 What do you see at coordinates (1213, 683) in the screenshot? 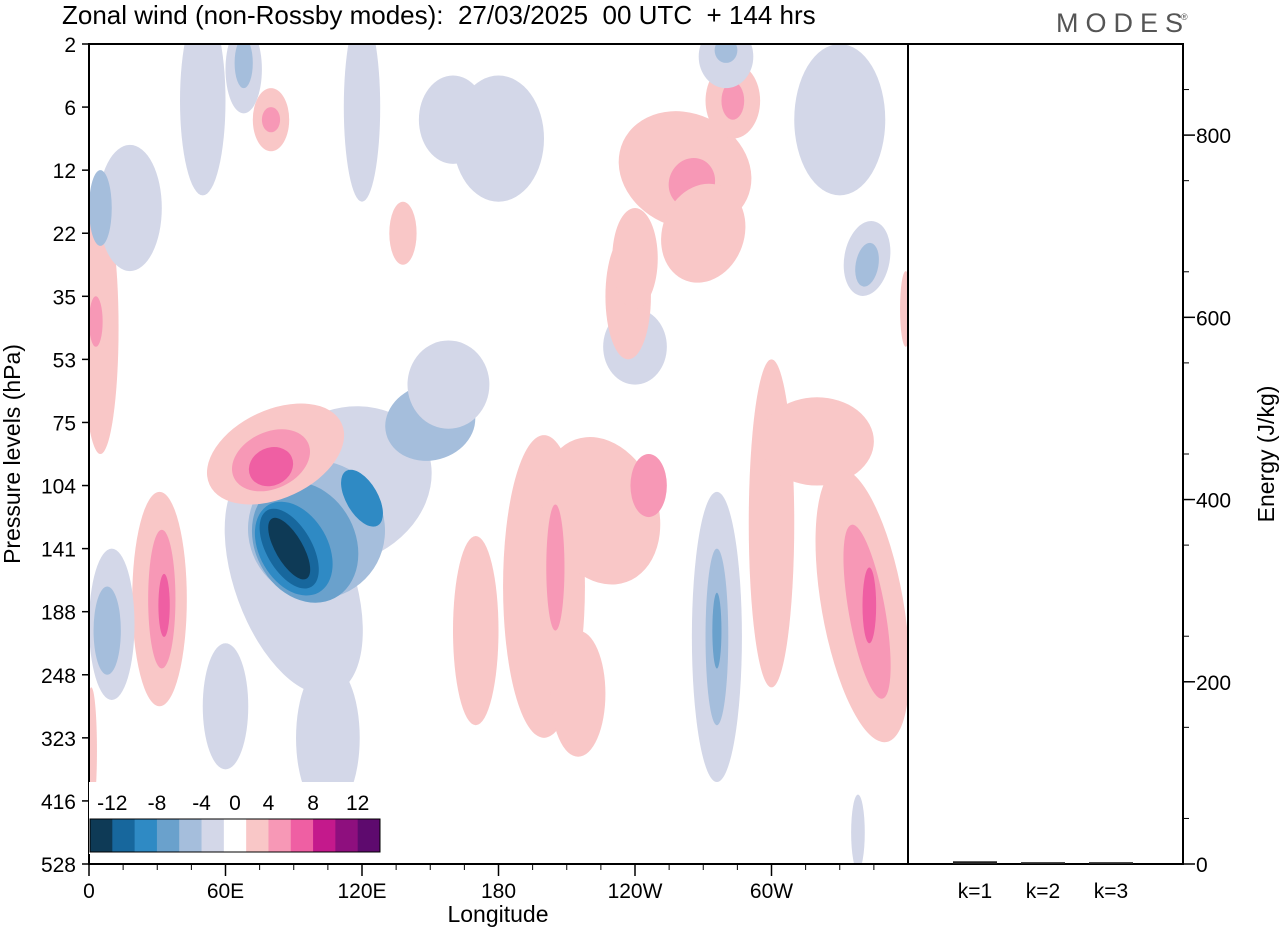
I see `energy-tick-label-1: 200` at bounding box center [1213, 683].